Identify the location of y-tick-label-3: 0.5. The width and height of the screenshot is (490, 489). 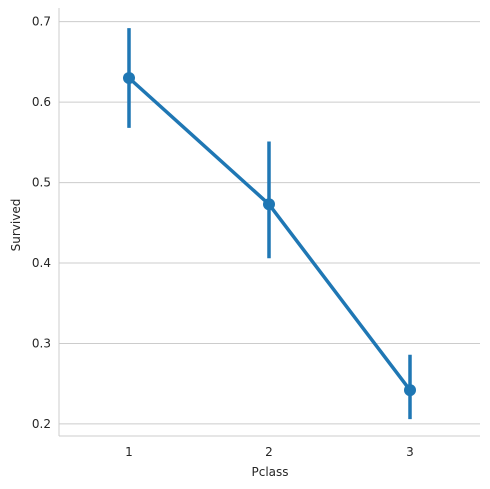
(41, 183).